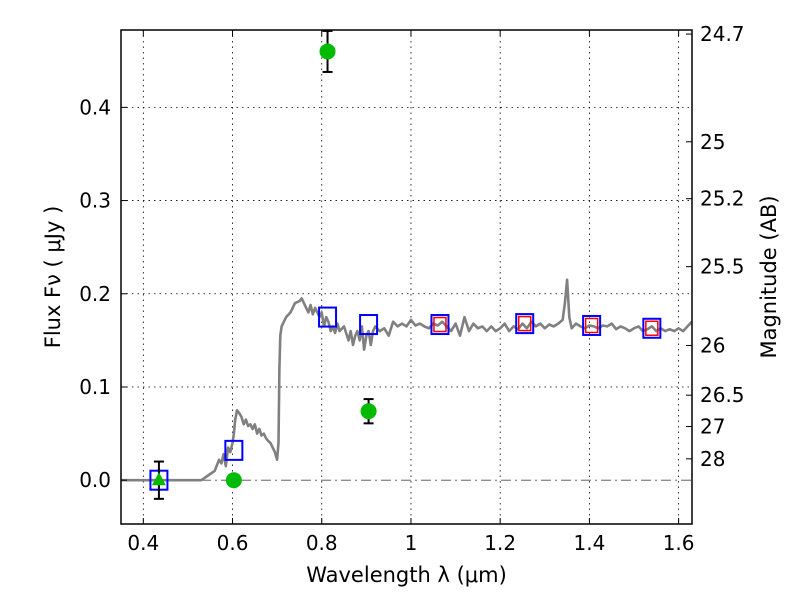 Image resolution: width=800 pixels, height=600 pixels. I want to click on x-tick-label: 1.4, so click(589, 543).